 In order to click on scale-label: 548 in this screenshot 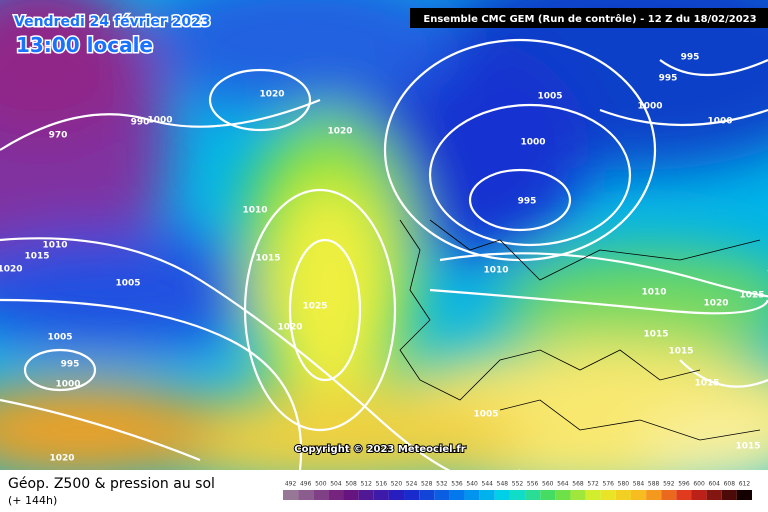, I will do `click(503, 484)`.